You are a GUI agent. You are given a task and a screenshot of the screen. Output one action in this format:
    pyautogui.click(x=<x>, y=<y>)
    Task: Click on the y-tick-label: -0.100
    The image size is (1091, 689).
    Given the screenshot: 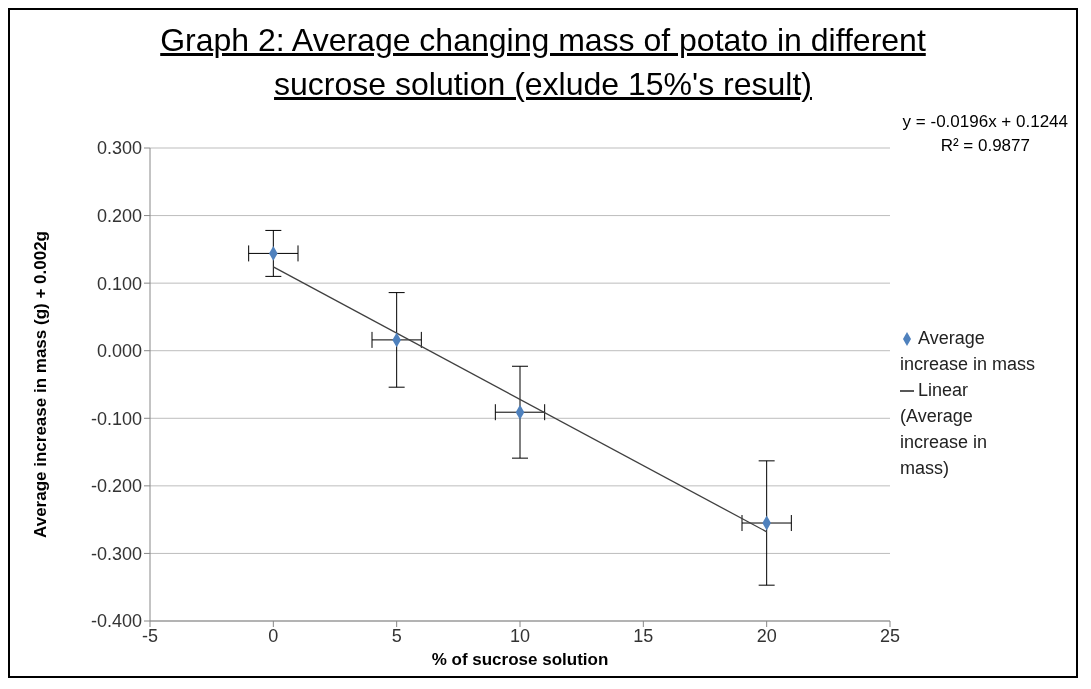 What is the action you would take?
    pyautogui.click(x=116, y=418)
    